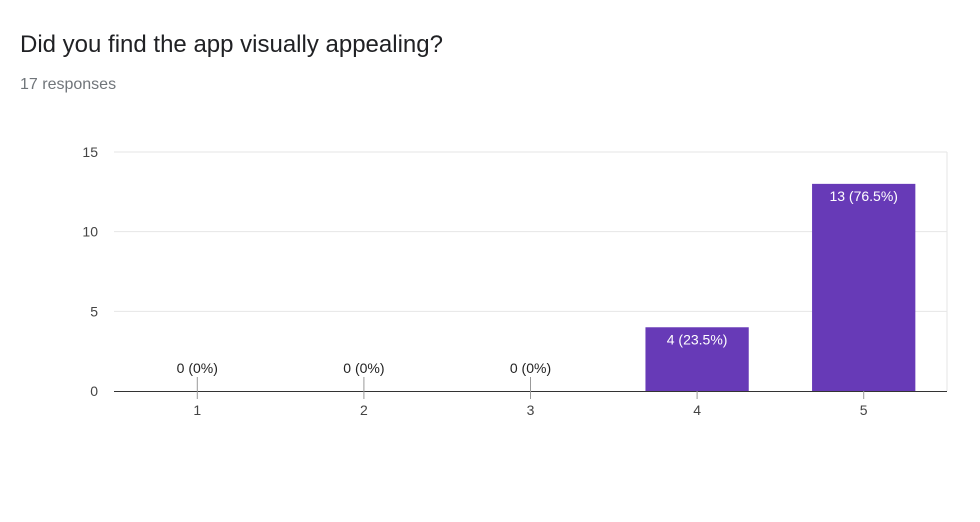 This screenshot has height=522, width=980. Describe the element at coordinates (90, 232) in the screenshot. I see `y-tick-label: 10` at that location.